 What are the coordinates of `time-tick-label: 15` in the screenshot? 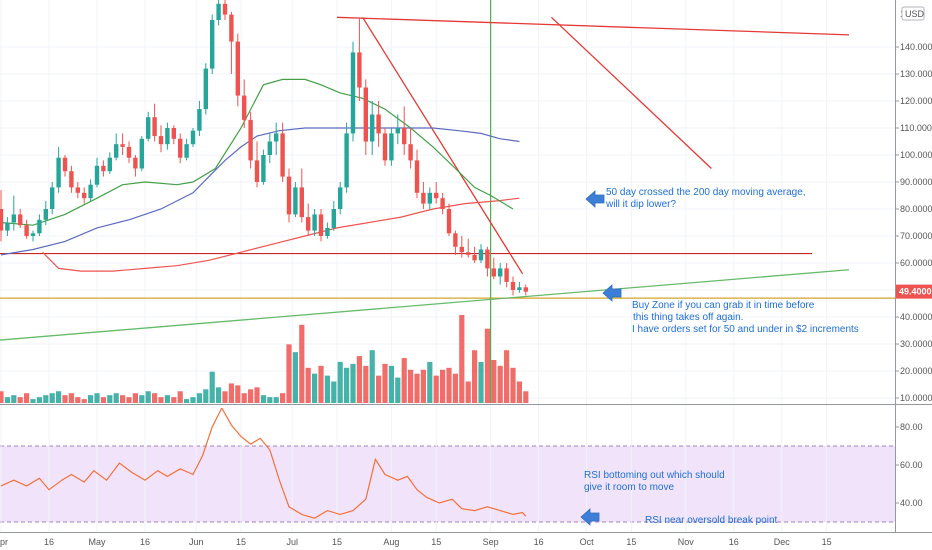 It's located at (827, 542).